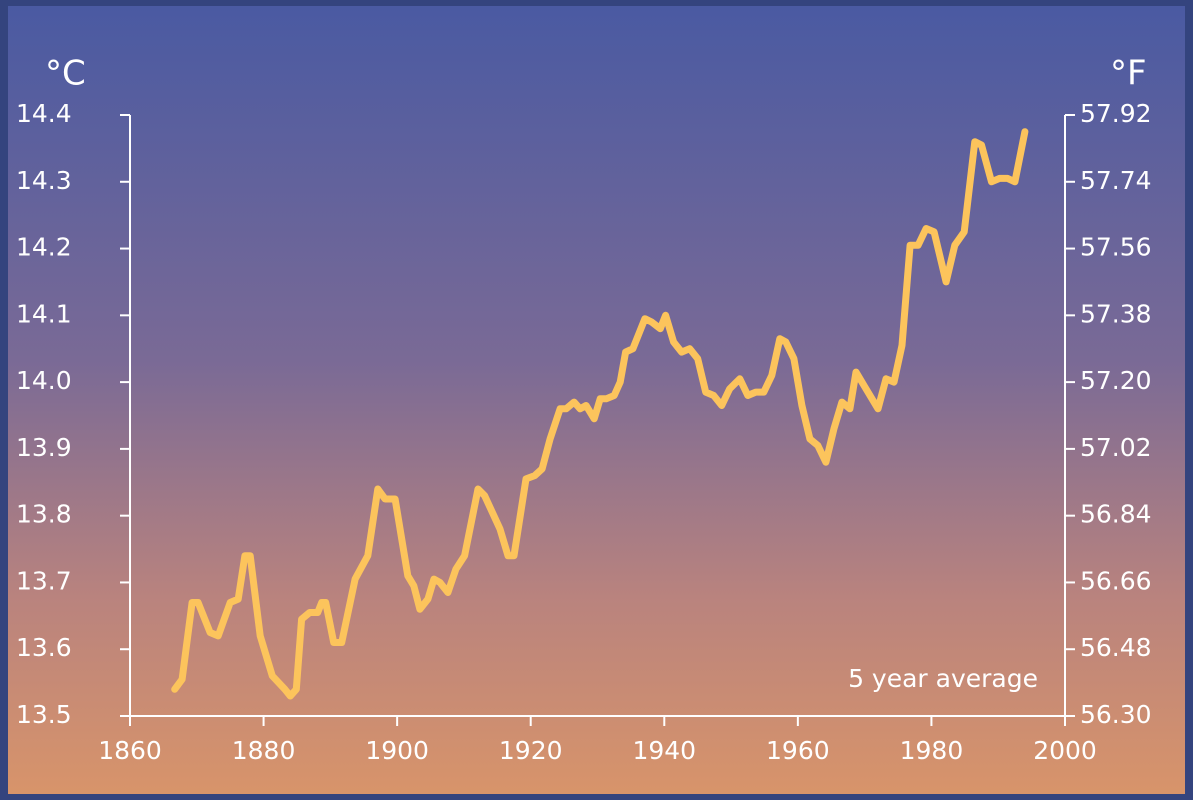 This screenshot has width=1193, height=800. What do you see at coordinates (44, 514) in the screenshot?
I see `y-tick-label: 13.8` at bounding box center [44, 514].